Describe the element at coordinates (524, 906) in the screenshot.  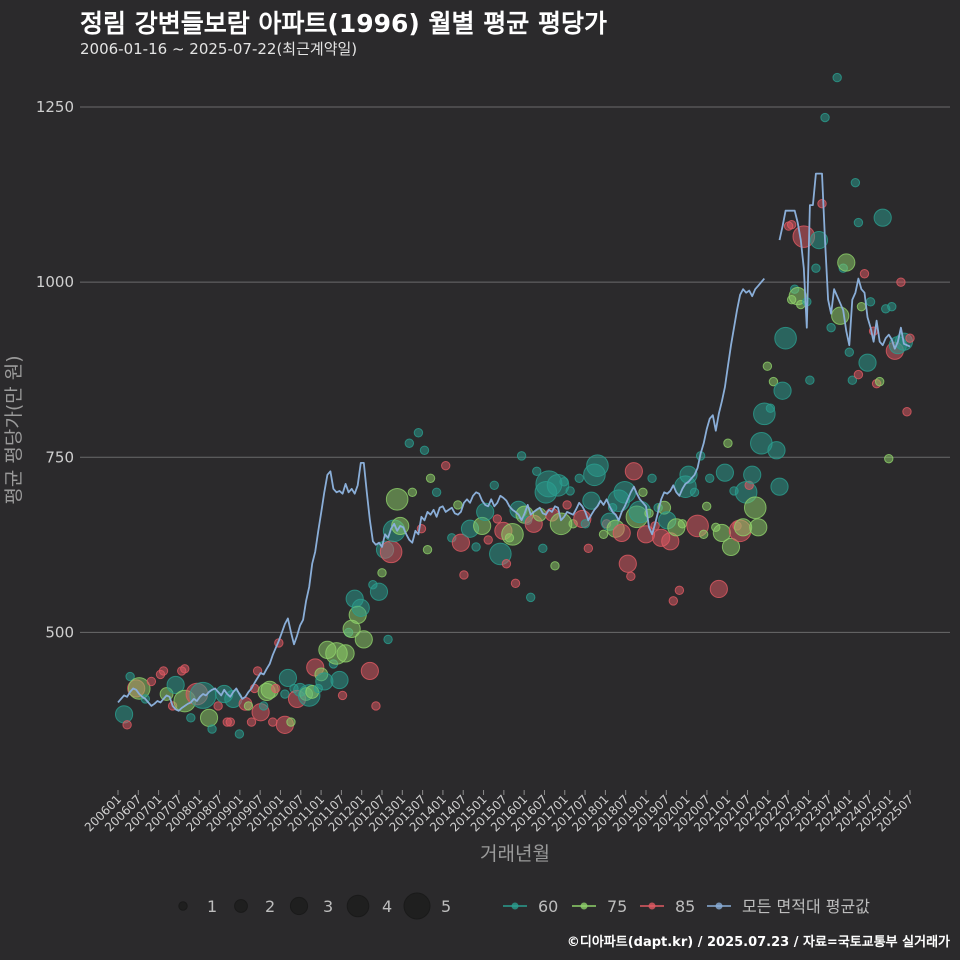
I see `legend: 1 2 3 4 5 60 75 85 모든 면적대 평균값` at that location.